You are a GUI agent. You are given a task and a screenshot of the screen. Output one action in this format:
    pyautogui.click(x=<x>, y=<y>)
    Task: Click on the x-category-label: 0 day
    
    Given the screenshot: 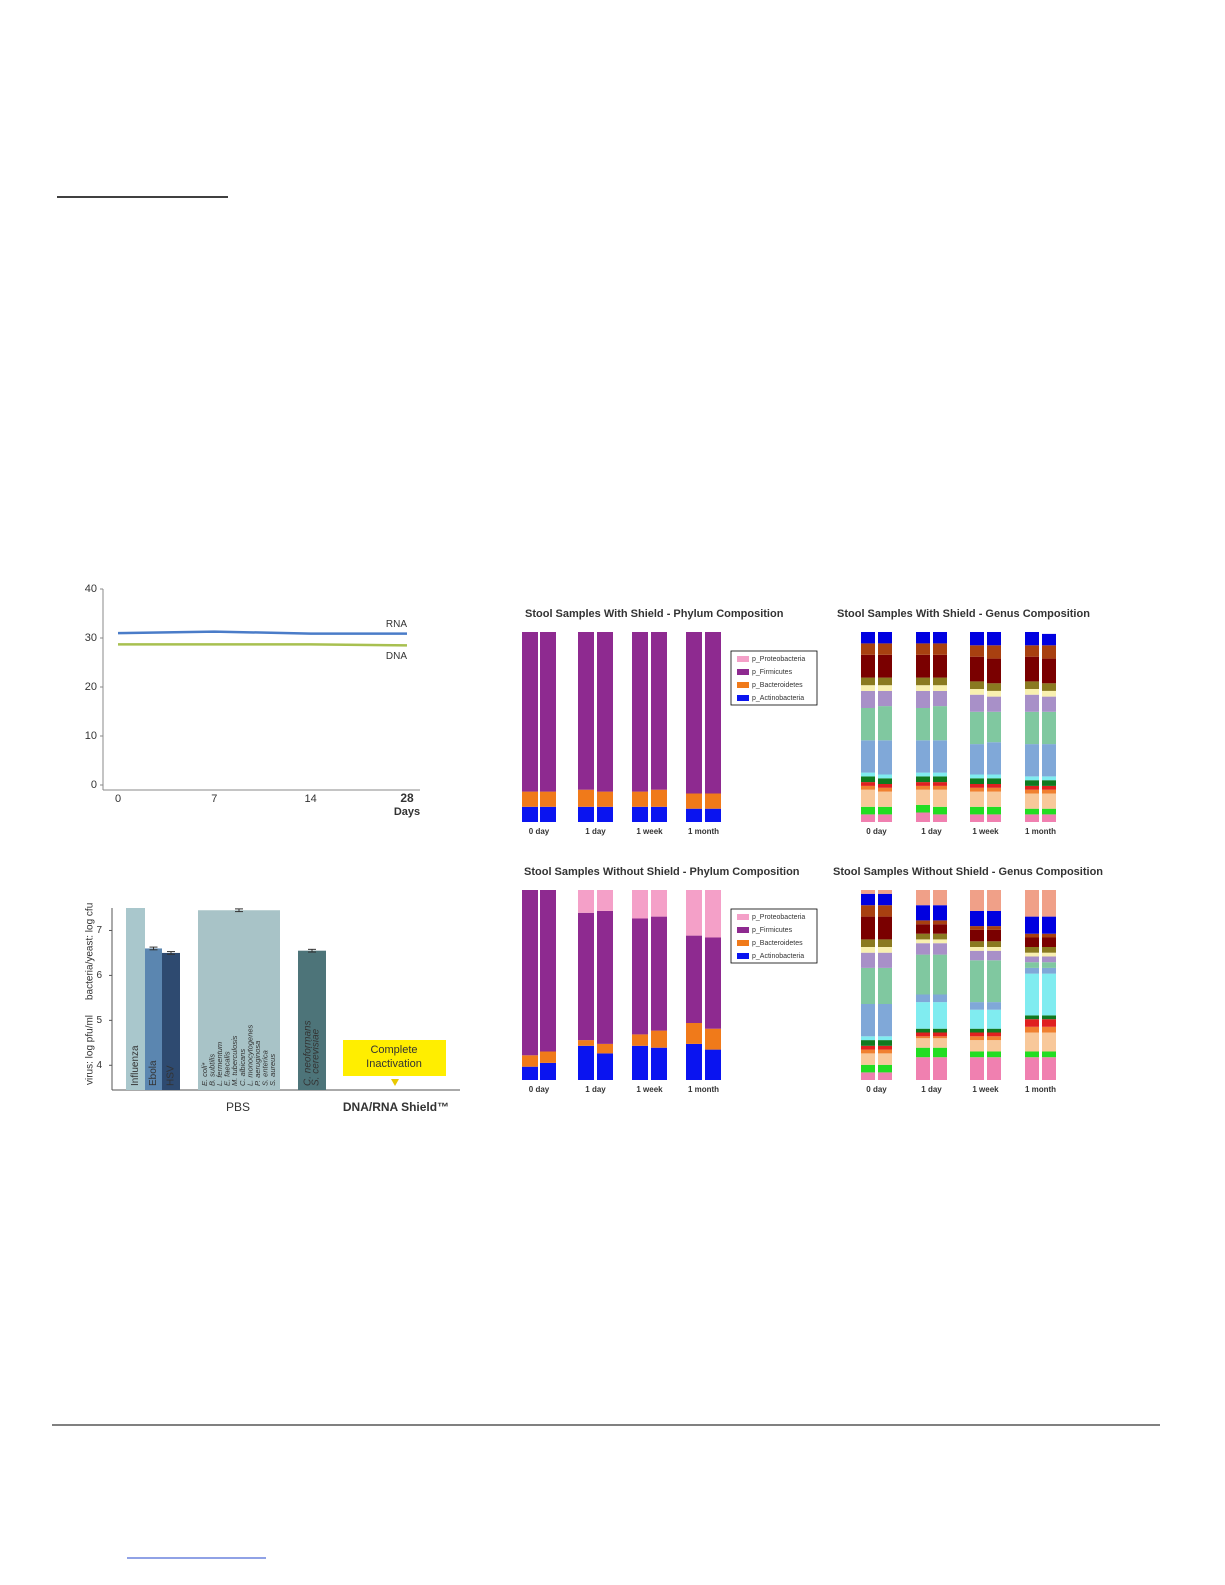 What is the action you would take?
    pyautogui.click(x=876, y=1089)
    